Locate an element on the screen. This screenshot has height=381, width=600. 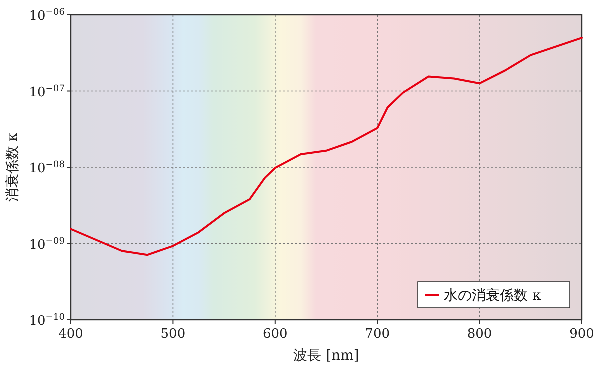
x-tick-label: 400 is located at coordinates (71, 334).